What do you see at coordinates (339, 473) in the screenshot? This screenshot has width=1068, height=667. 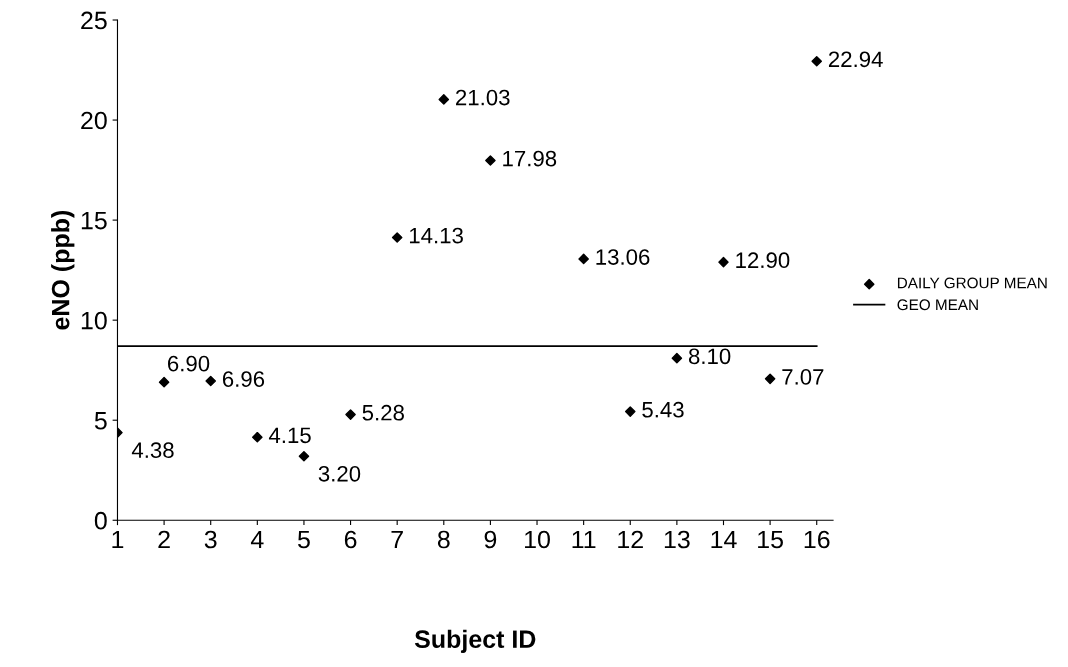 I see `data-label: 3.20` at bounding box center [339, 473].